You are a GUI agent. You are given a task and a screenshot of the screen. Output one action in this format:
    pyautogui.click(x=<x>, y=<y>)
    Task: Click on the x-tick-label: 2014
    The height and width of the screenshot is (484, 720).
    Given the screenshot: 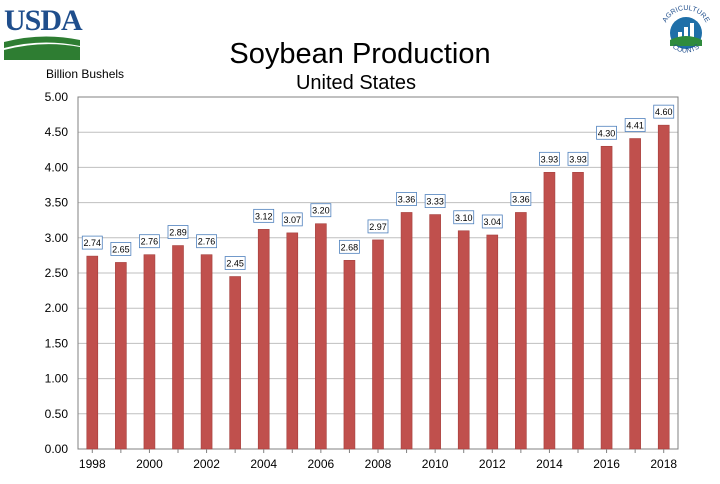 What is the action you would take?
    pyautogui.click(x=549, y=464)
    